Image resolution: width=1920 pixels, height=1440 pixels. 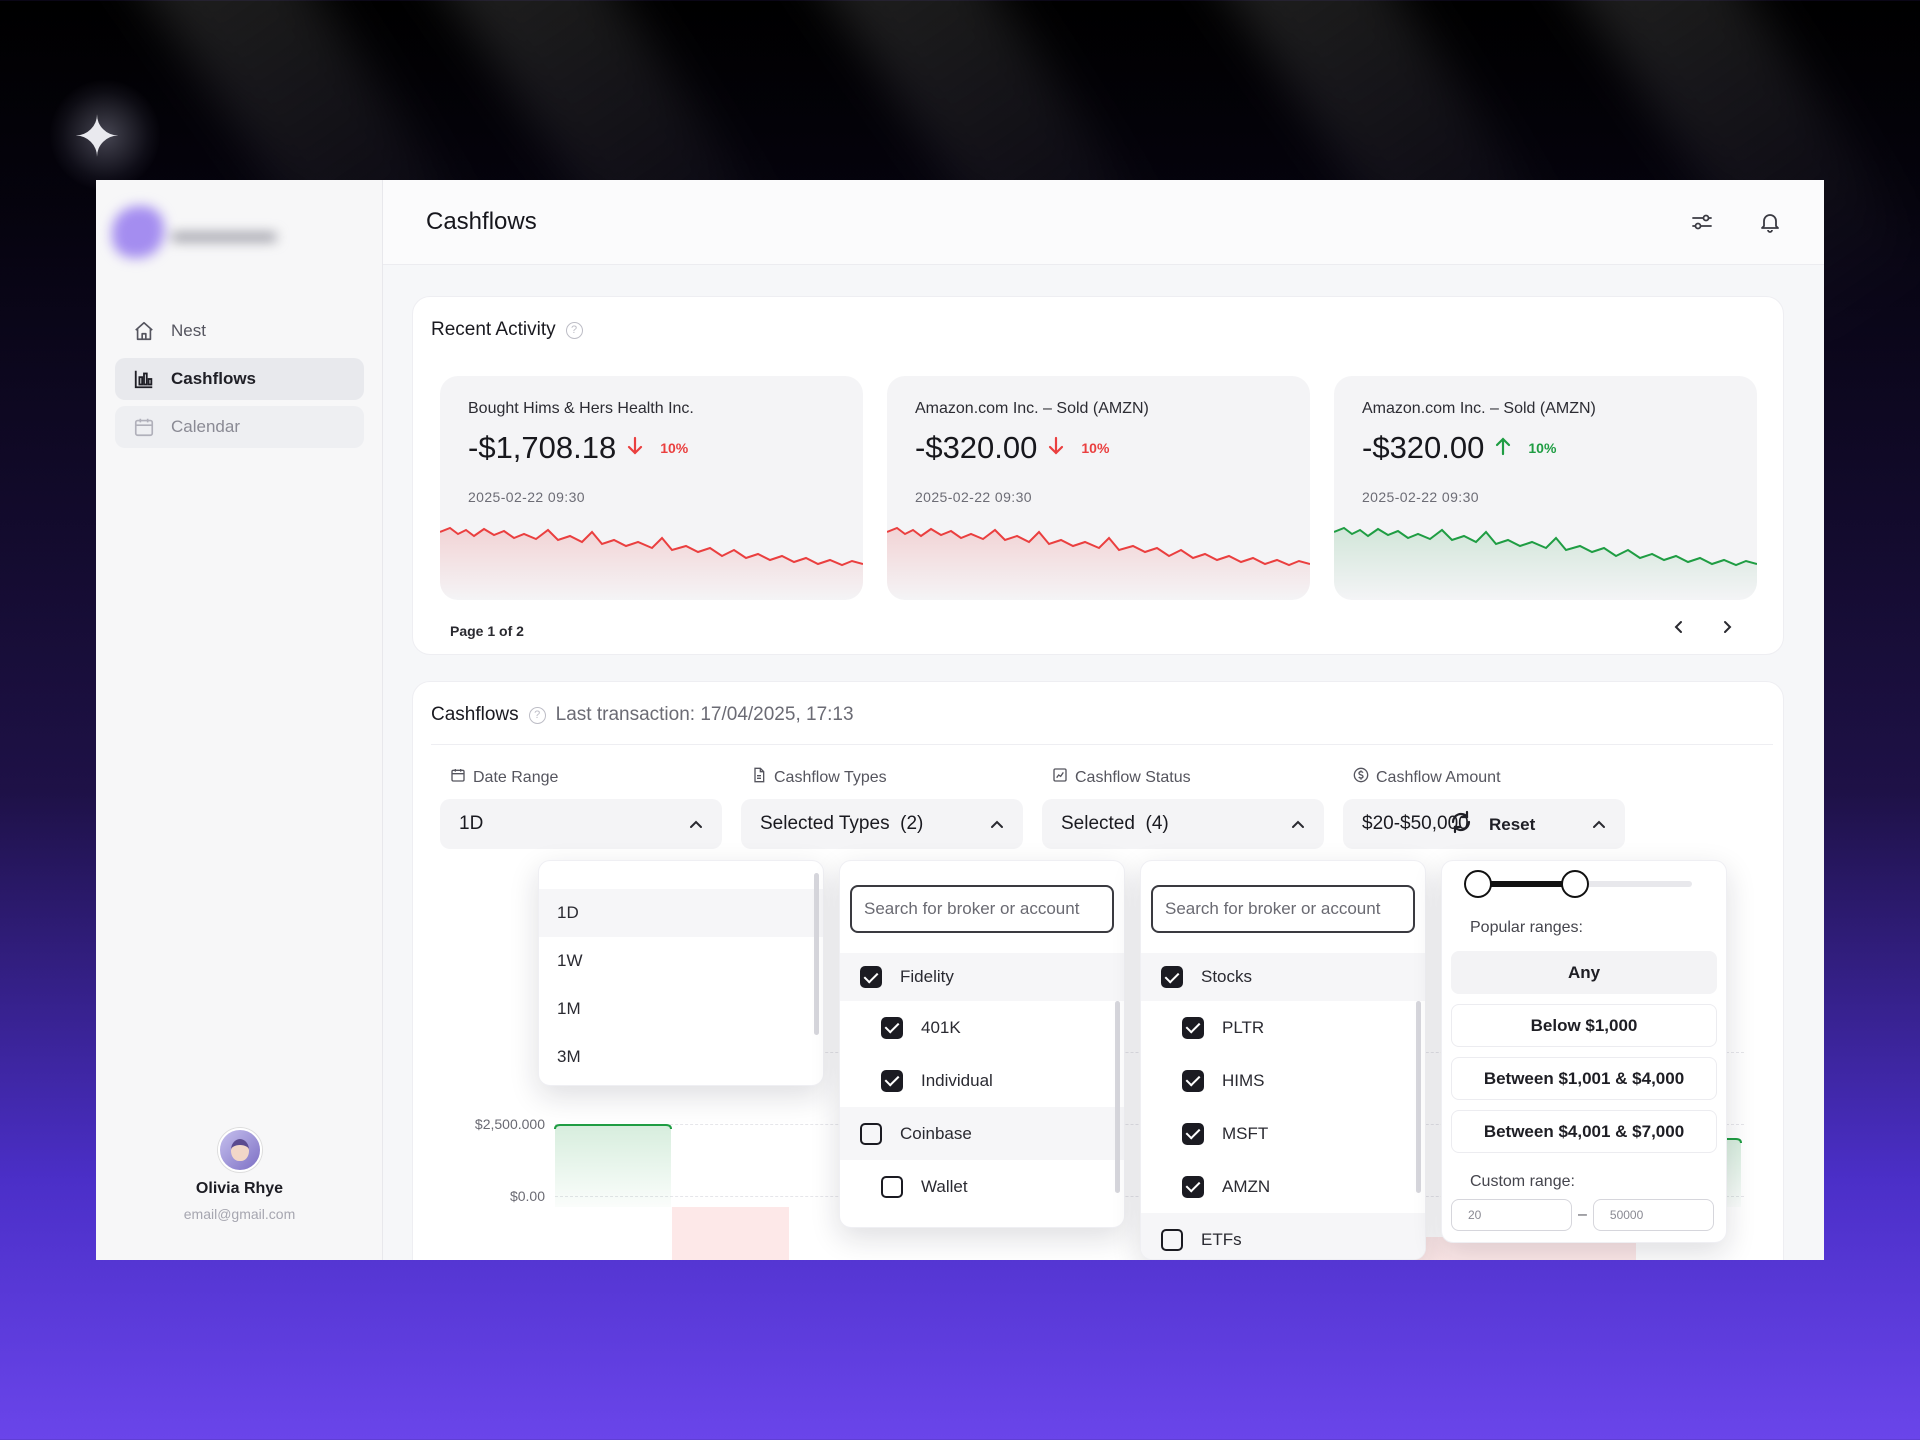 I want to click on date-option-1m: 1M, so click(x=681, y=1009).